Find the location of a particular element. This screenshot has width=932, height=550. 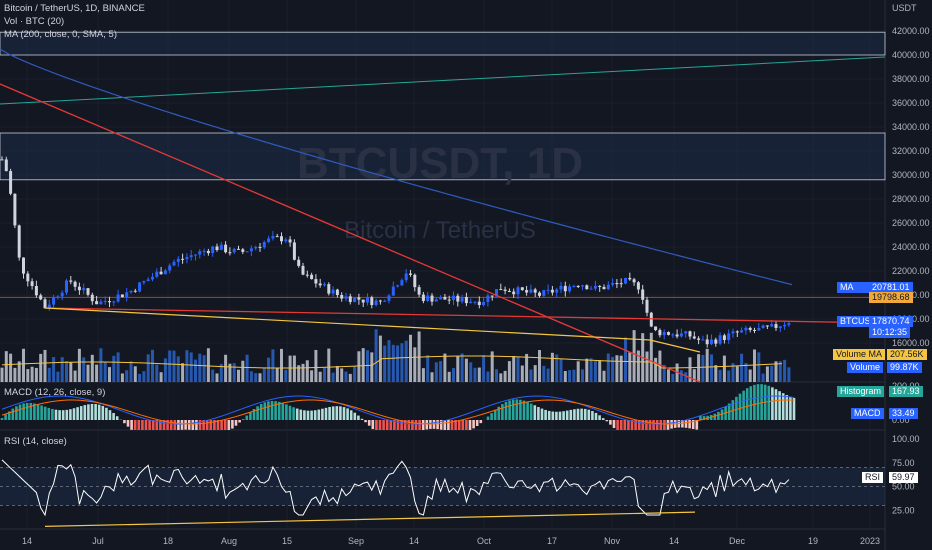

rsi-legend: RSI (14, close) is located at coordinates (35, 441).